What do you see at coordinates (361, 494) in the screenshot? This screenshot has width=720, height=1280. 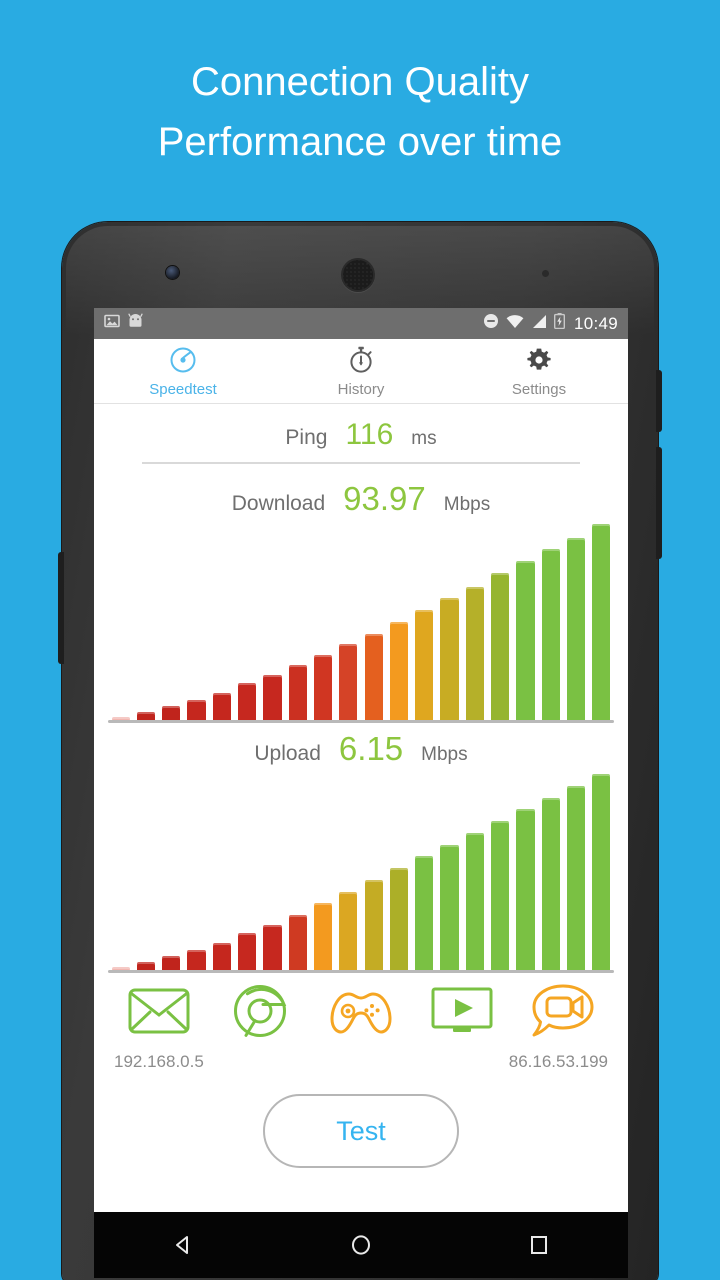 I see `download-metric: Download 93.97 Mbps` at bounding box center [361, 494].